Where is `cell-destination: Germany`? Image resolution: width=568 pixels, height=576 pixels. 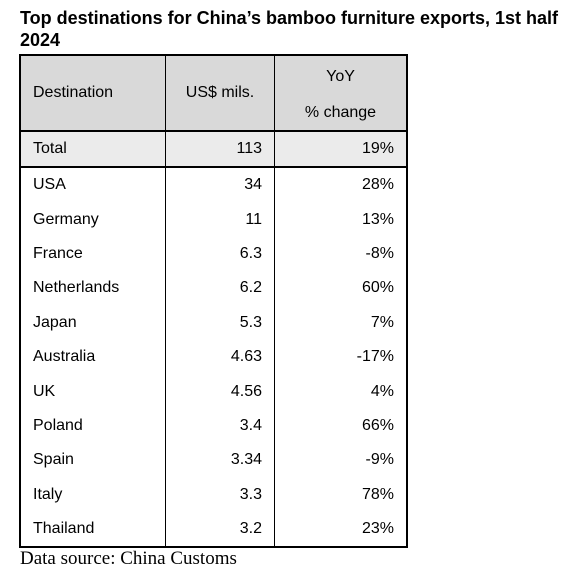
cell-destination: Germany is located at coordinates (92, 219).